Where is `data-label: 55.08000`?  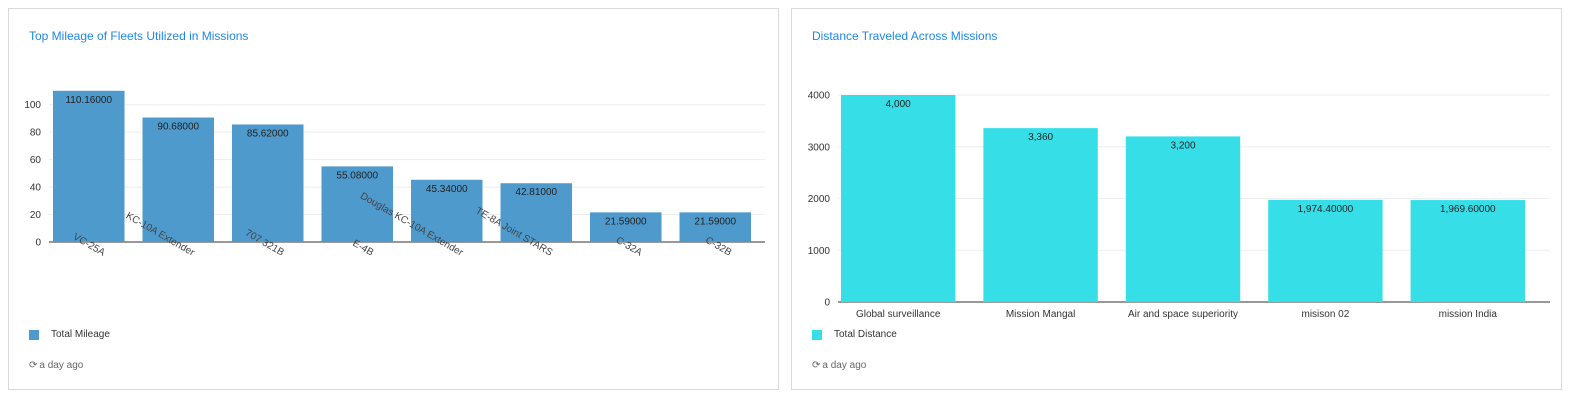
data-label: 55.08000 is located at coordinates (357, 175).